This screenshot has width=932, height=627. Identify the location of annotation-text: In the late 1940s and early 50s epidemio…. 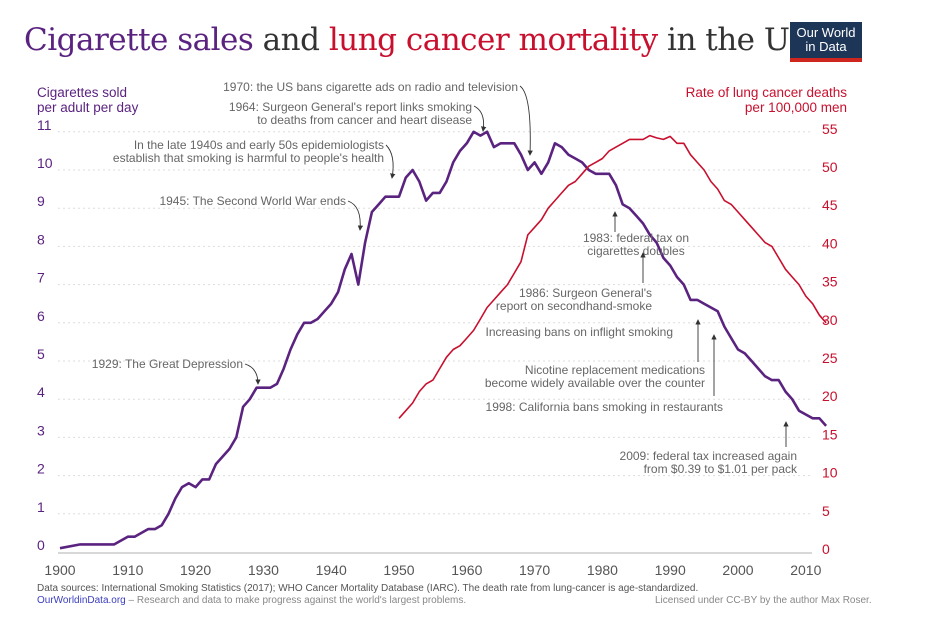
(259, 145).